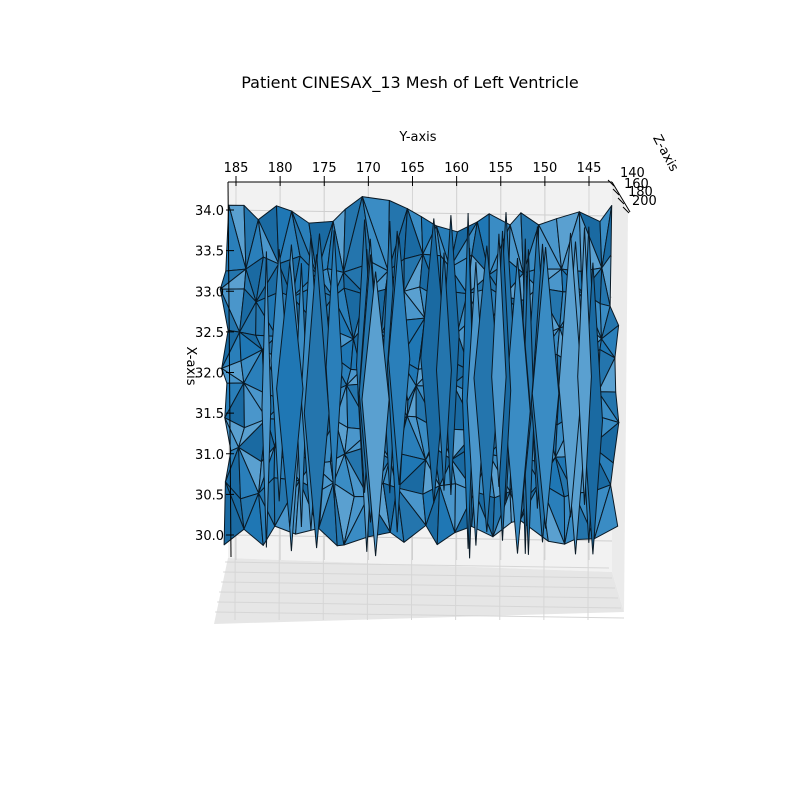 The width and height of the screenshot is (800, 800). Describe the element at coordinates (589, 168) in the screenshot. I see `y-tick-label: 145` at that location.